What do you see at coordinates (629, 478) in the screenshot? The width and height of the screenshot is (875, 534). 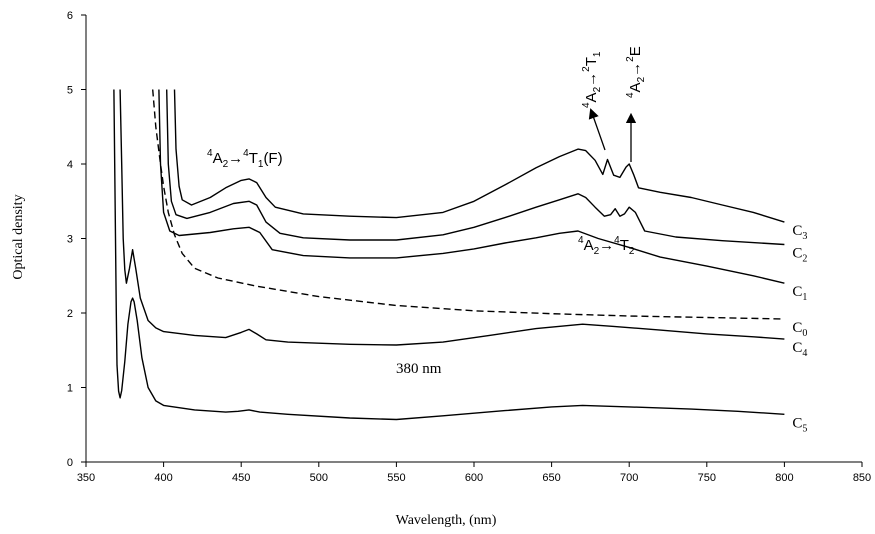 I see `x-tick-label: 700` at bounding box center [629, 478].